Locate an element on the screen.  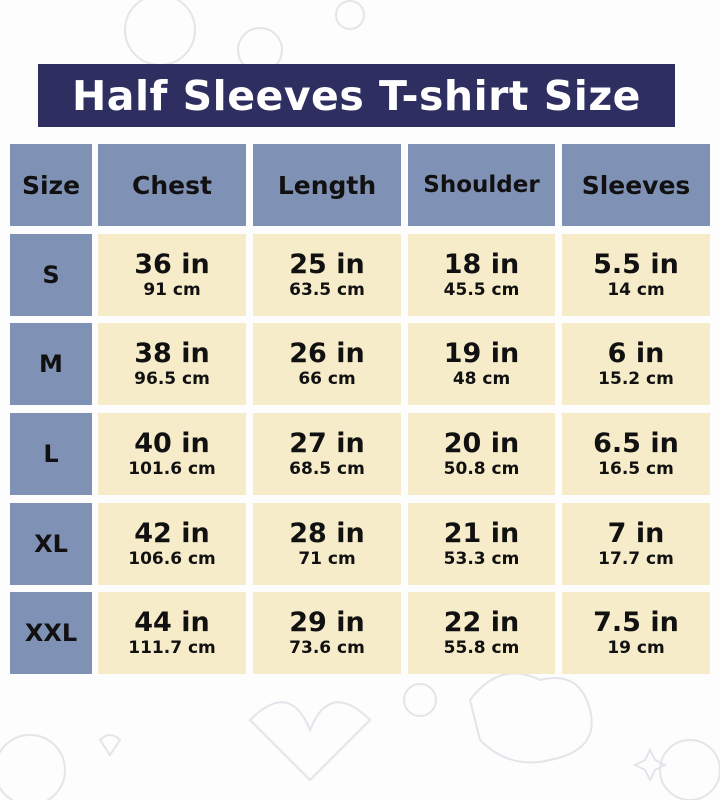
table-cell: 29 in 73.6 cm is located at coordinates (327, 633).